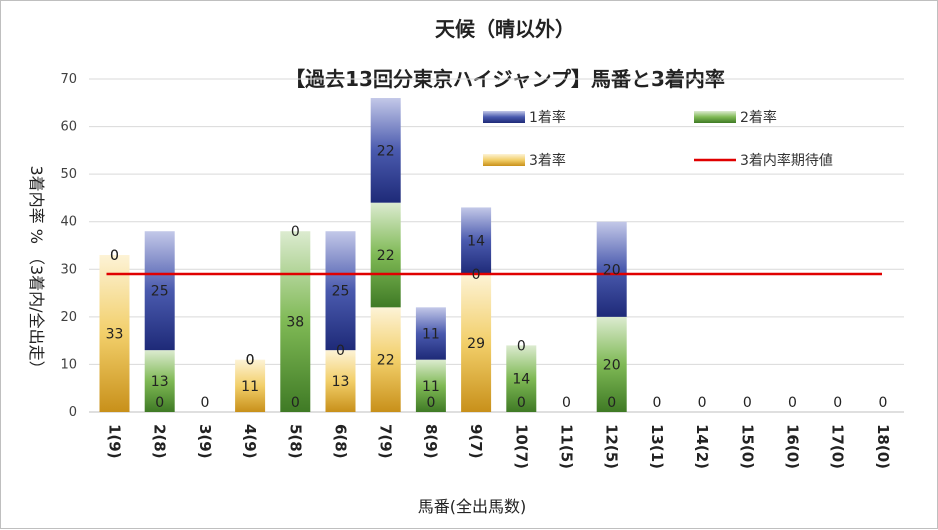 The height and width of the screenshot is (530, 938). I want to click on label-1st: 20, so click(612, 270).